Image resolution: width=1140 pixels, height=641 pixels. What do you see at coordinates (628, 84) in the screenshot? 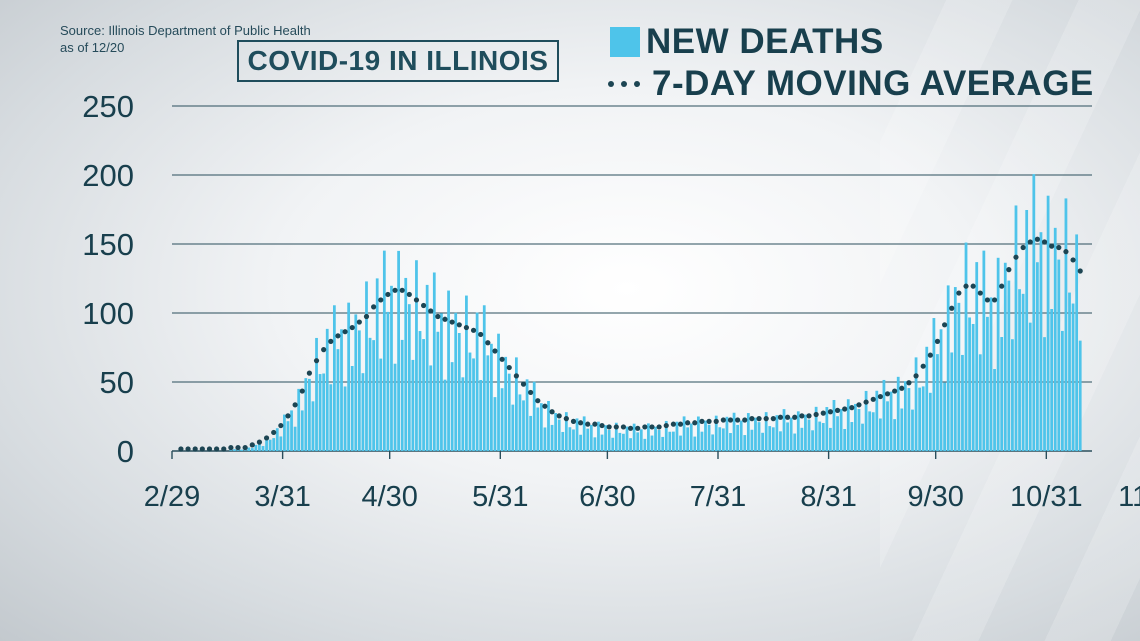
I see `dotted-line-icon` at bounding box center [628, 84].